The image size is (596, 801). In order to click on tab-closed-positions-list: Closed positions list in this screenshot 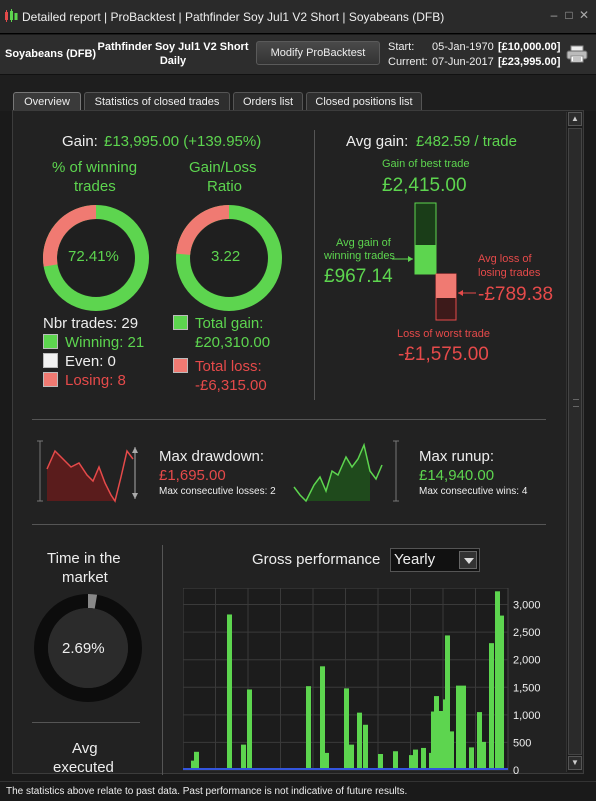, I will do `click(364, 101)`.